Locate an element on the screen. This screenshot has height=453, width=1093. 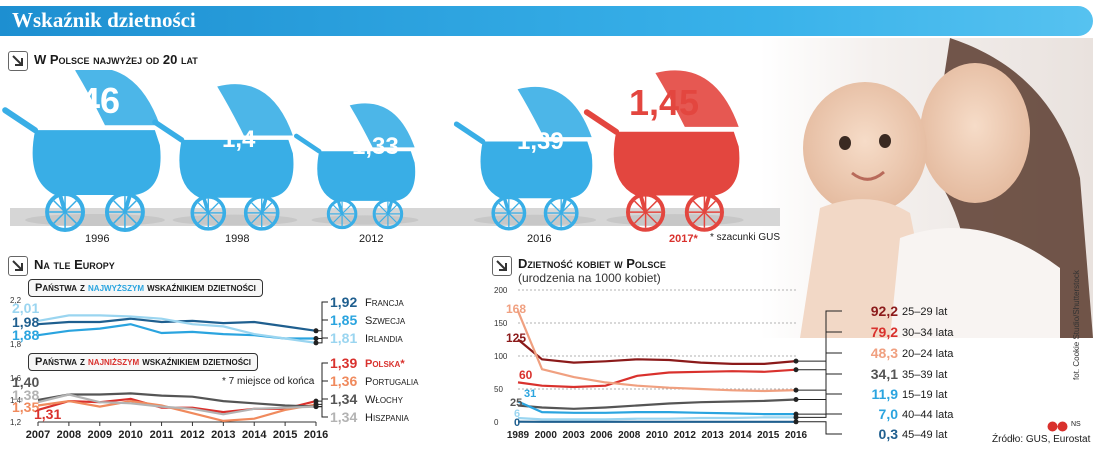
women-ytick: 50 is located at coordinates (498, 389).